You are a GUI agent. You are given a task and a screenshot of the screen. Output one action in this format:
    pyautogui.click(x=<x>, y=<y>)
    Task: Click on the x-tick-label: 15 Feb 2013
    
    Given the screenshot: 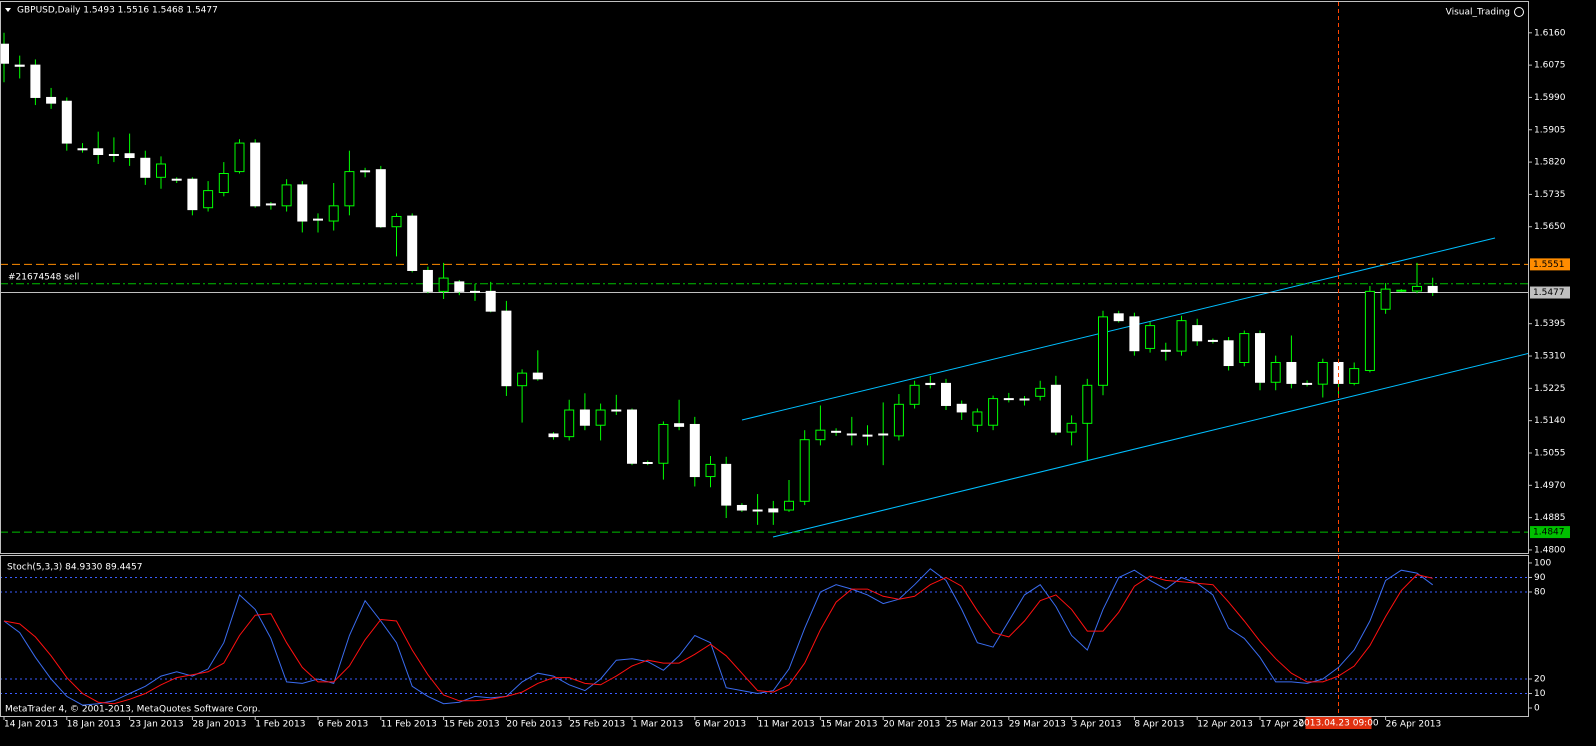 What is the action you would take?
    pyautogui.click(x=472, y=725)
    